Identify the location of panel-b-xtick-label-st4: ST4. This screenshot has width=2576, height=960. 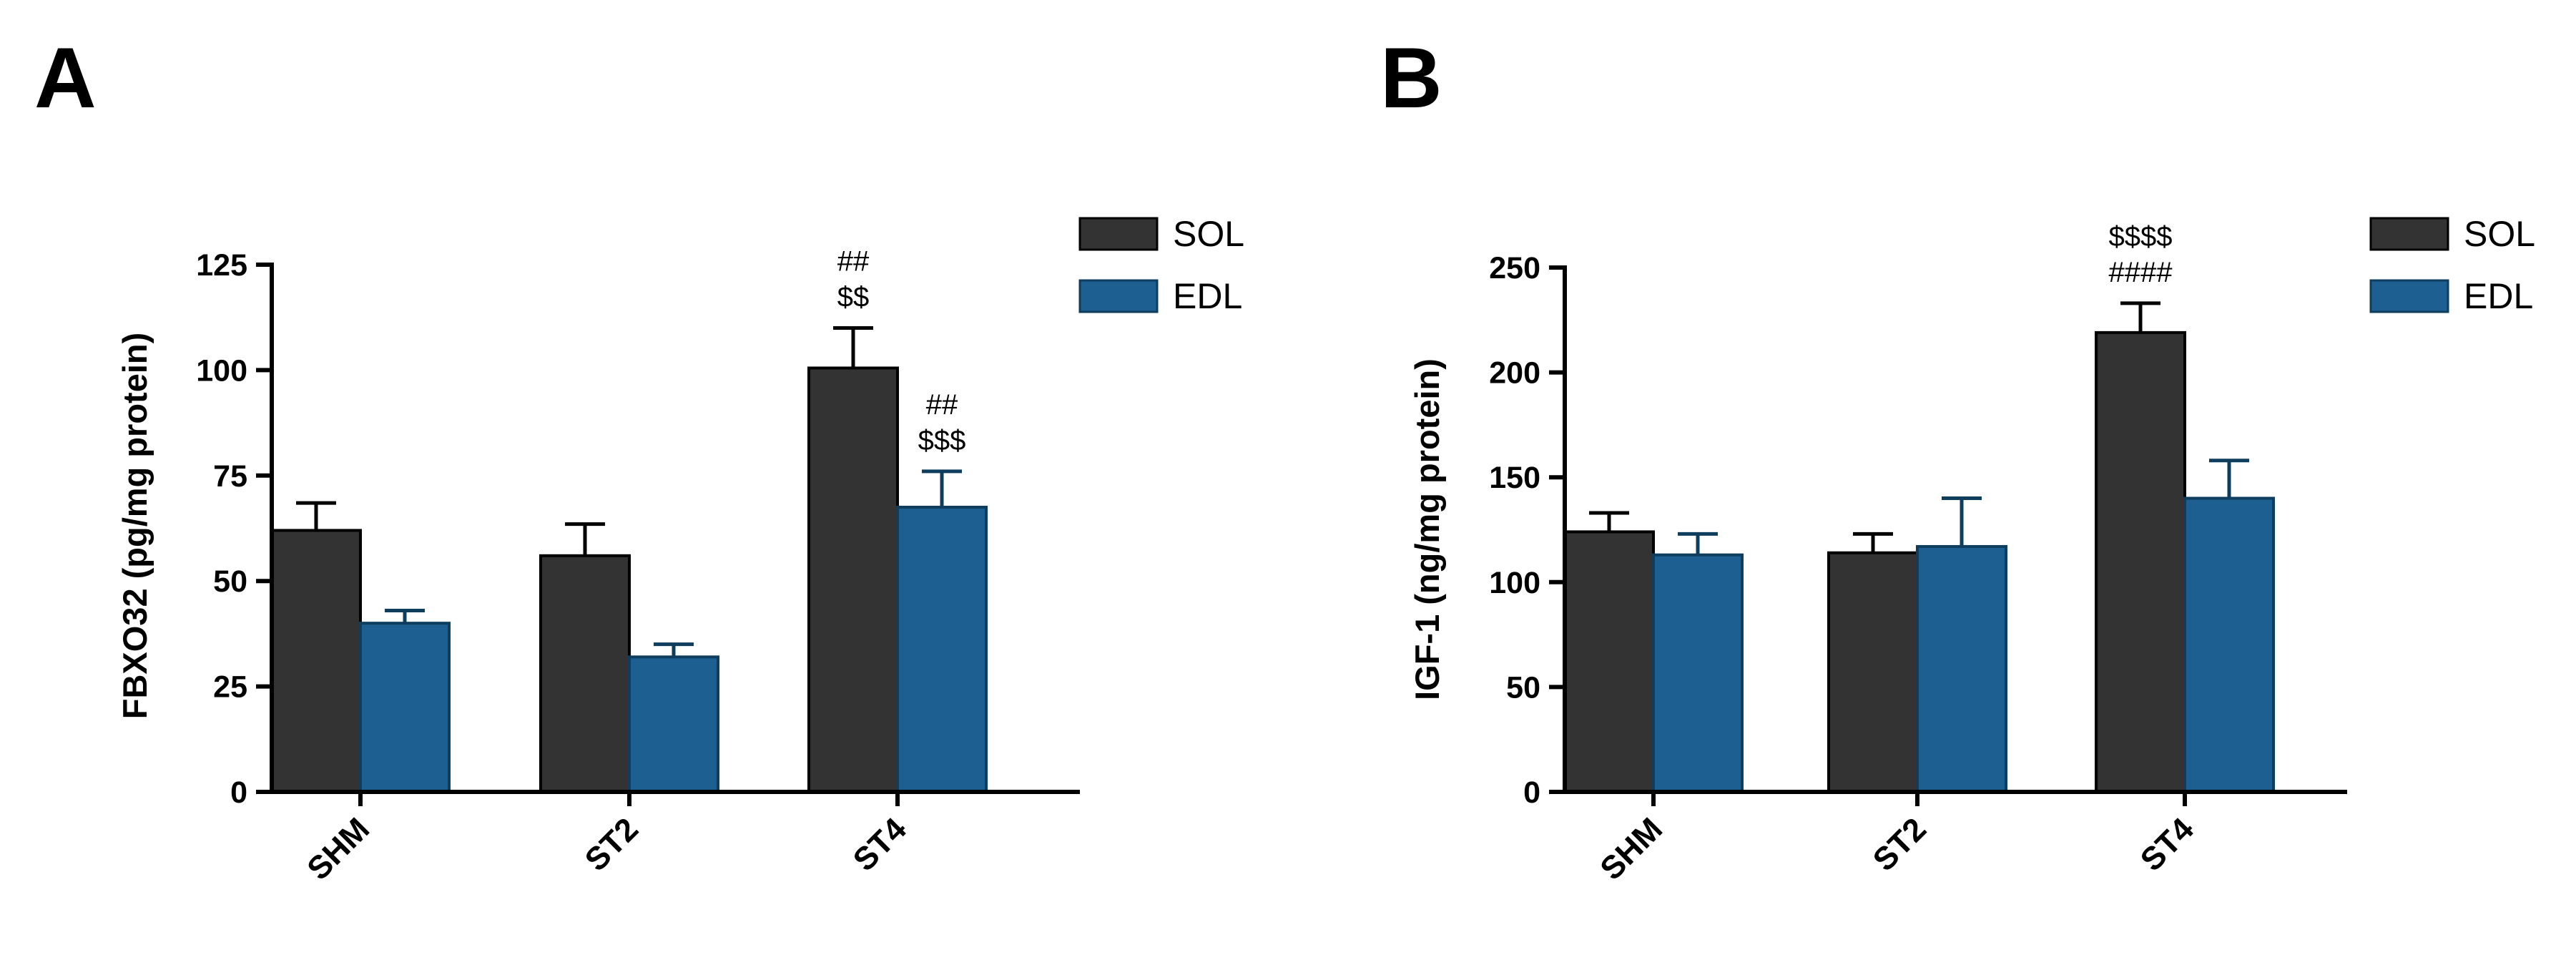
(2167, 844).